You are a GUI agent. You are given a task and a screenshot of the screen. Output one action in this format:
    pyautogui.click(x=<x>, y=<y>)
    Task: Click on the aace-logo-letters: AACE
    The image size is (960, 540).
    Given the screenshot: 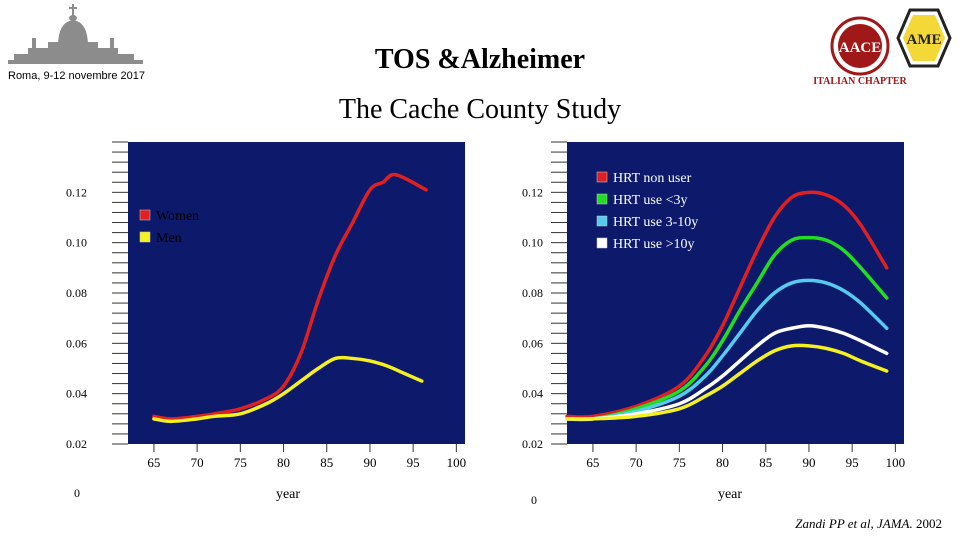 What is the action you would take?
    pyautogui.click(x=860, y=48)
    